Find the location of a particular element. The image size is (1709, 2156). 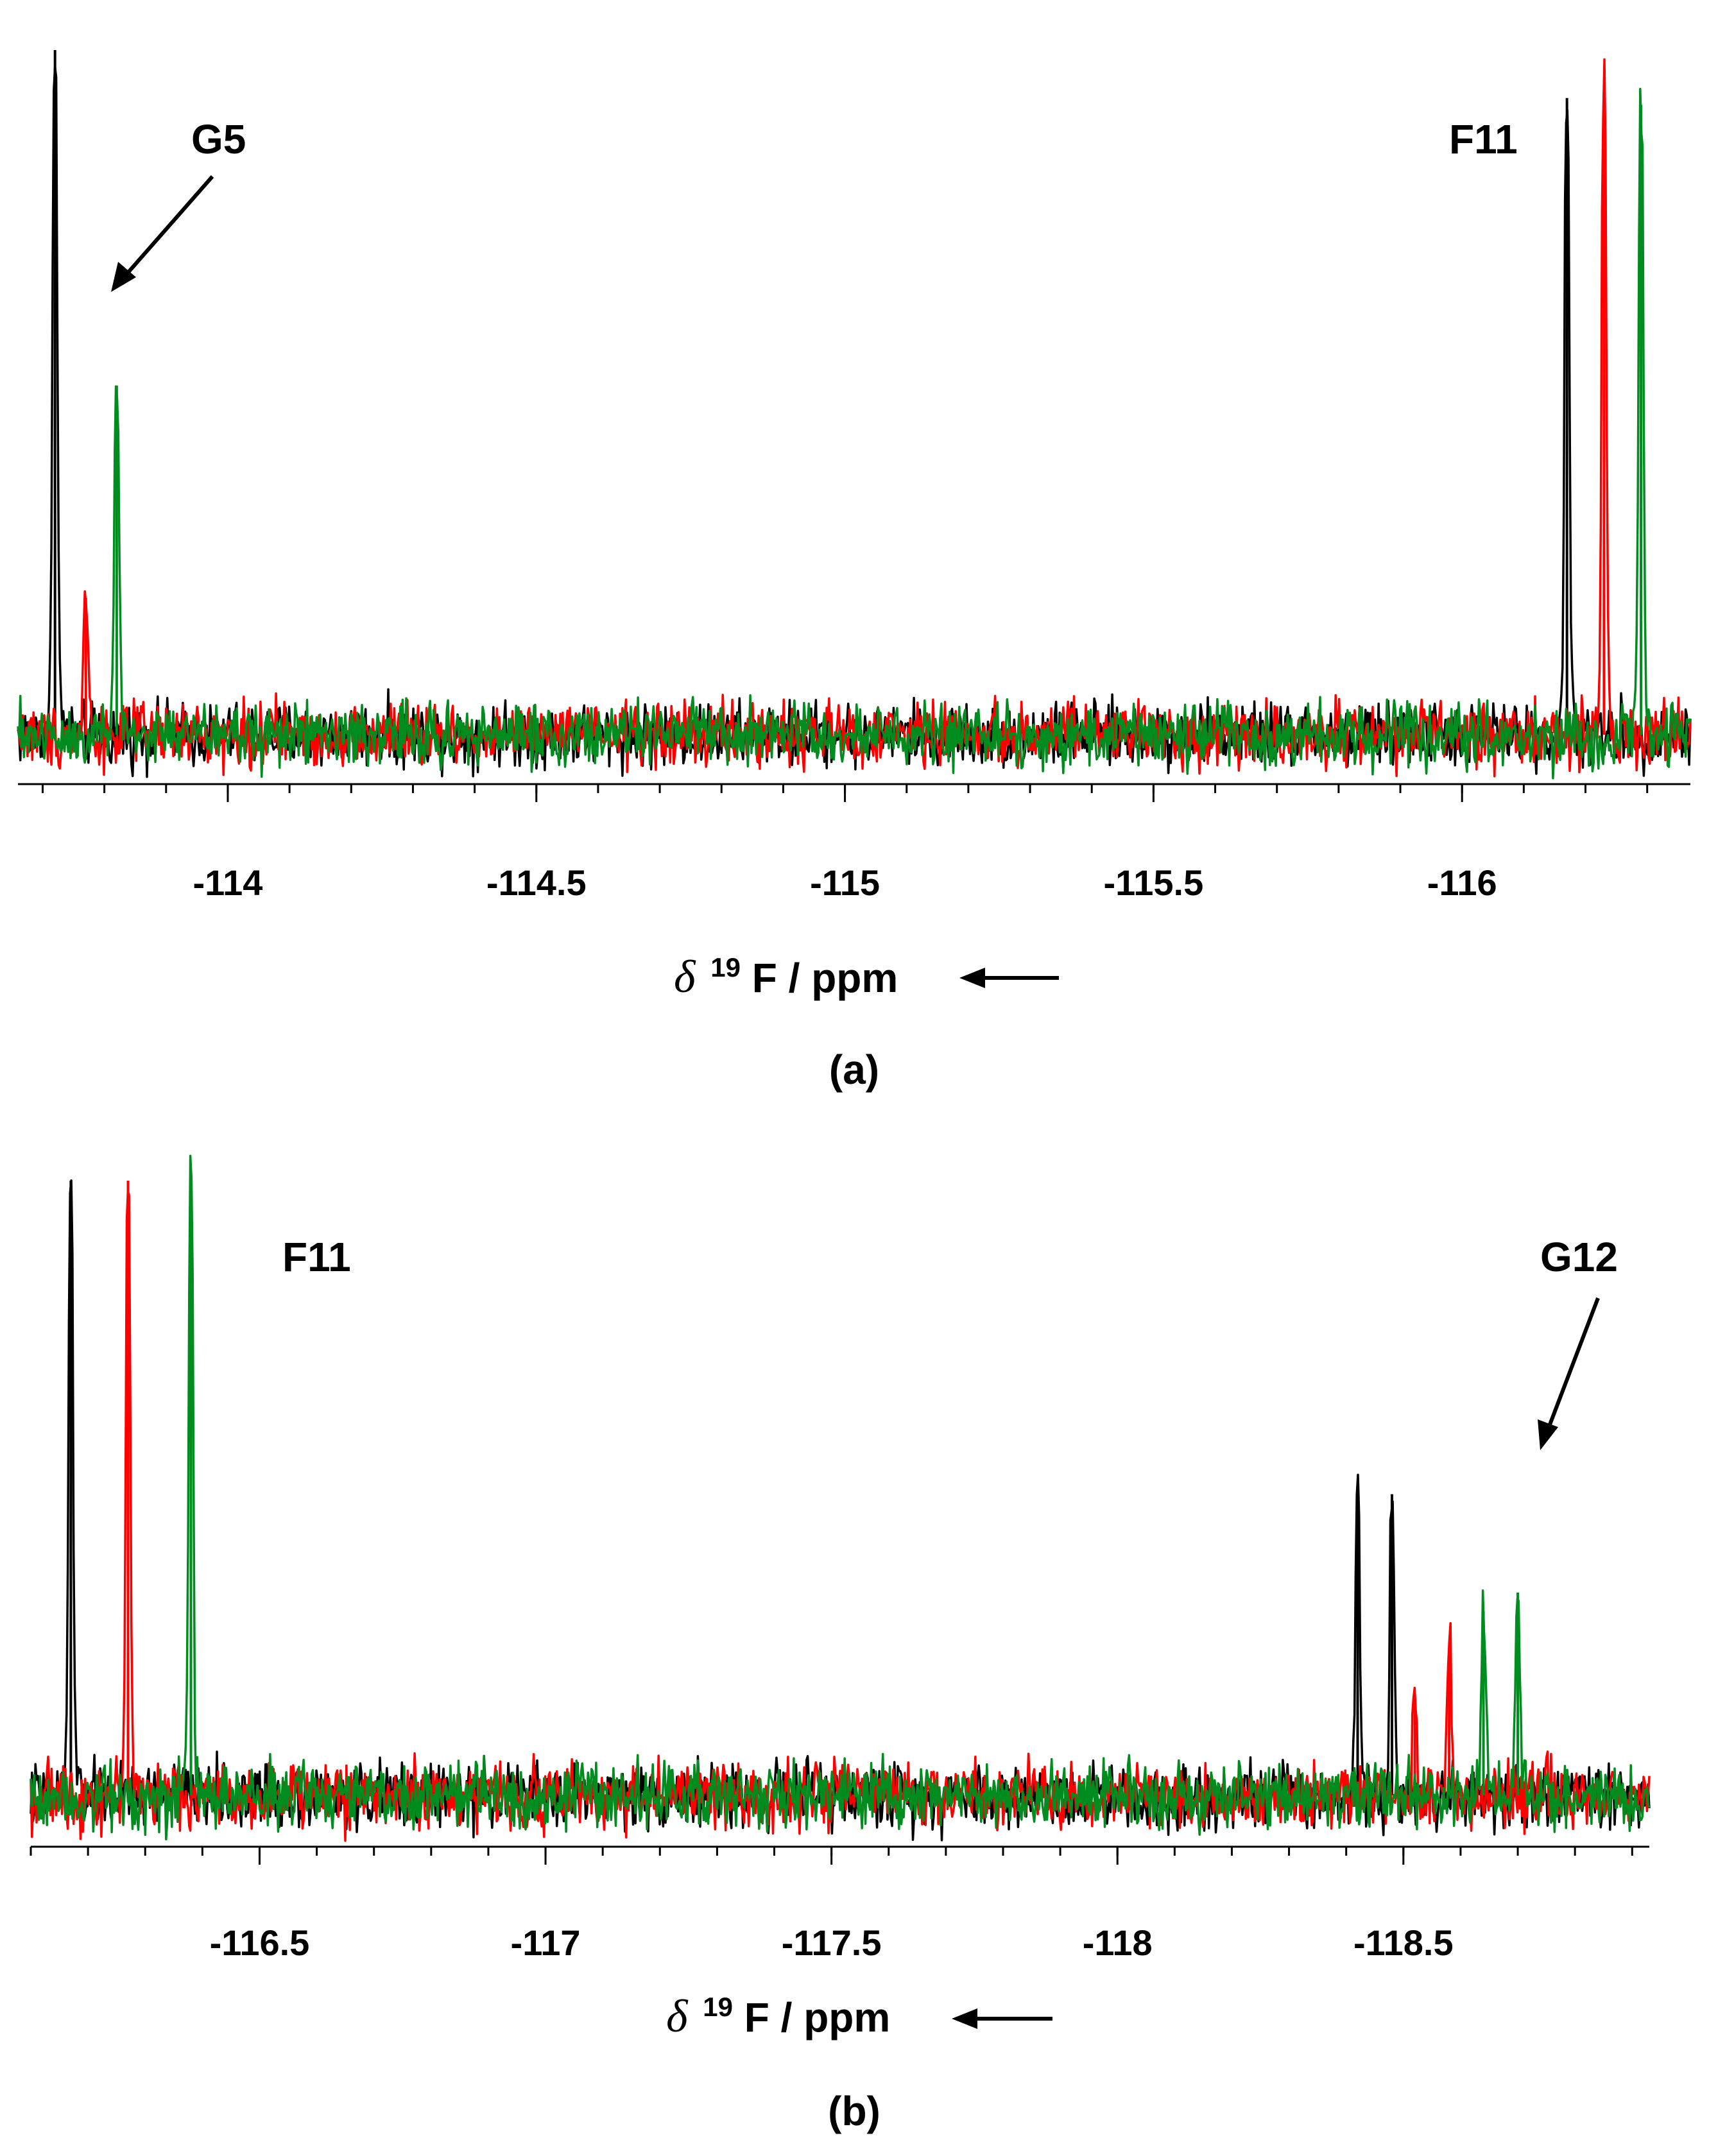

panel-label-b: (b) is located at coordinates (854, 2111).